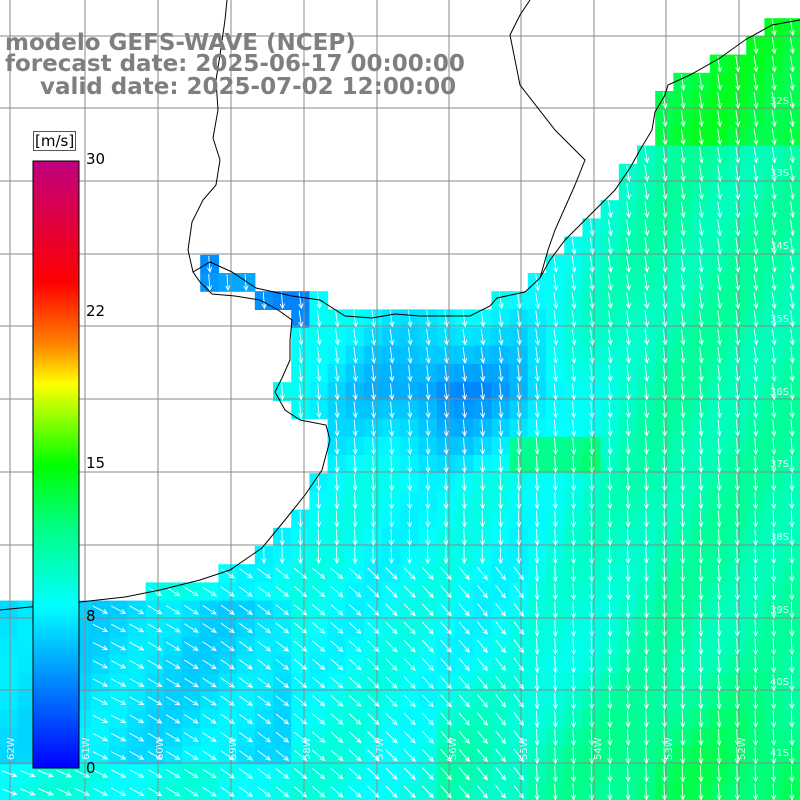 The height and width of the screenshot is (800, 800). What do you see at coordinates (160, 748) in the screenshot?
I see `lon-label: 60W` at bounding box center [160, 748].